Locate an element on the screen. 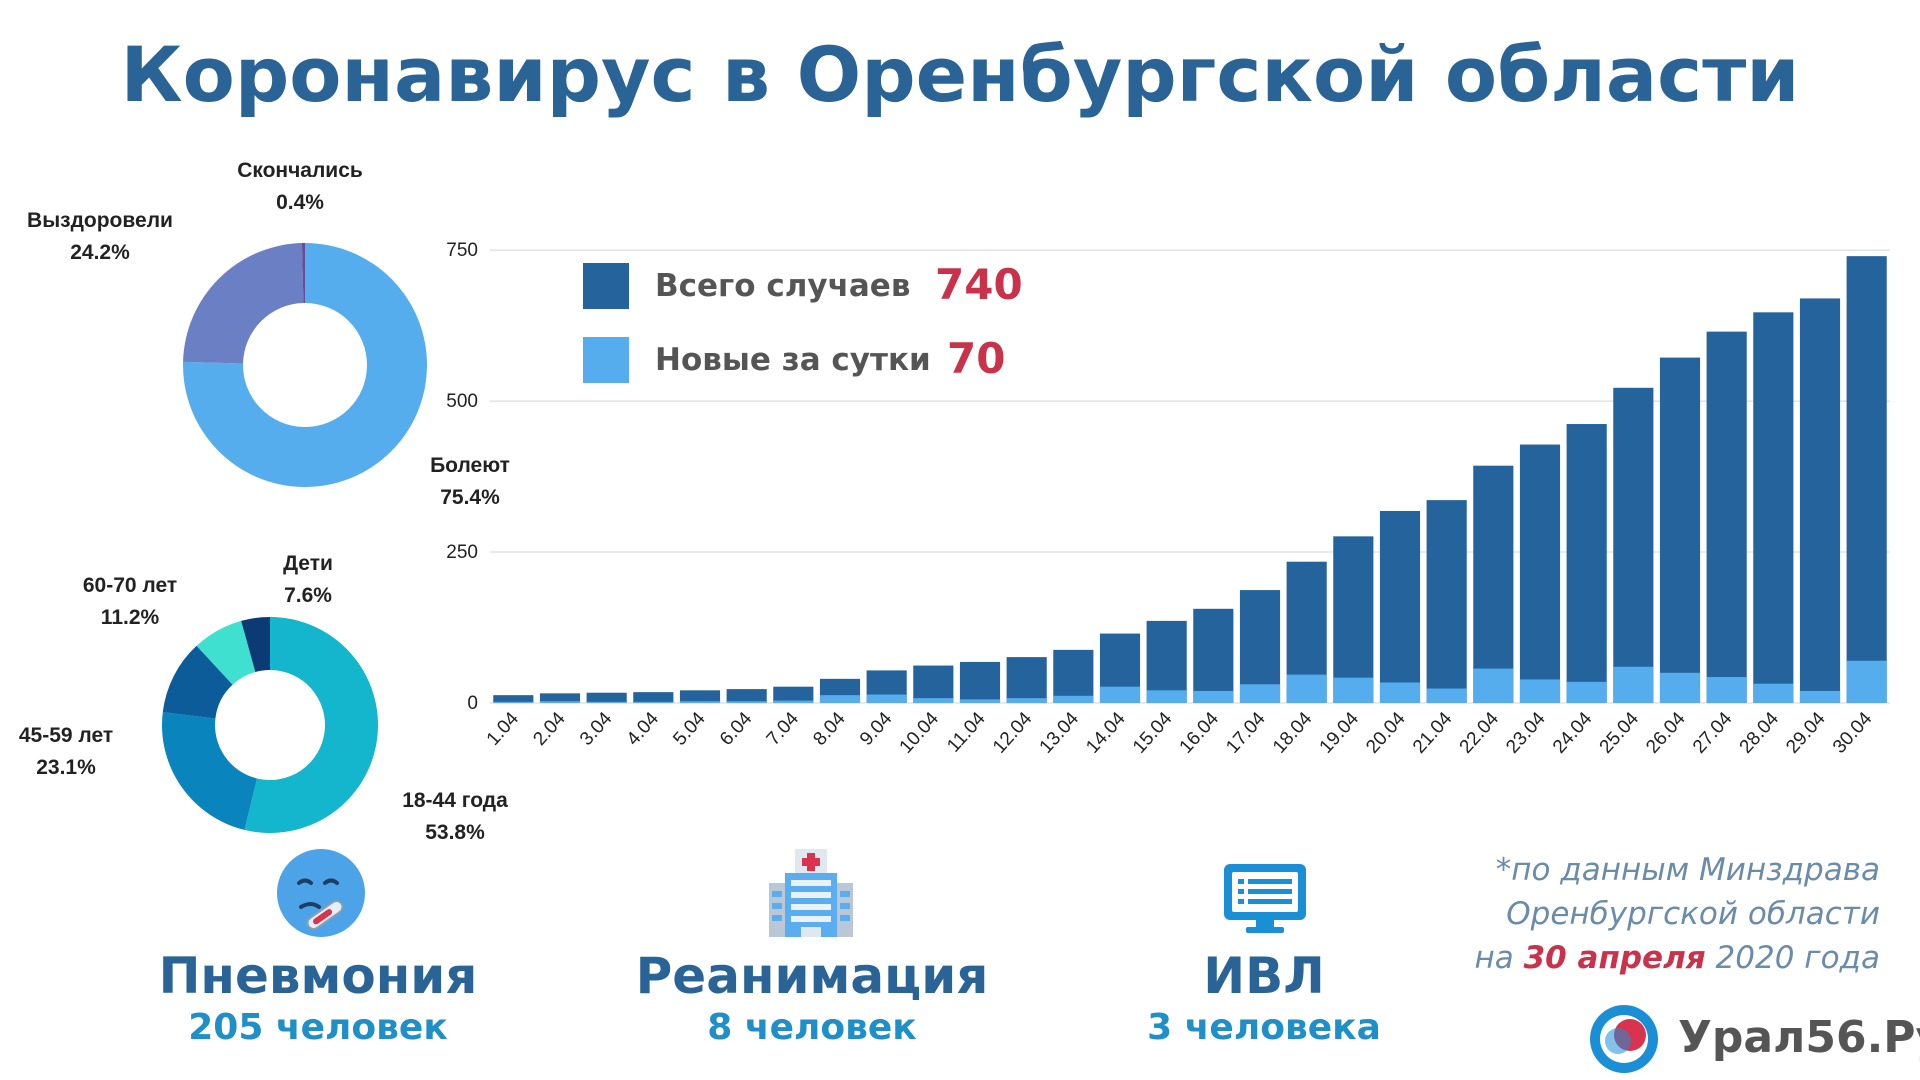  label-60-70: 60-70 лет 11.2% is located at coordinates (130, 601).